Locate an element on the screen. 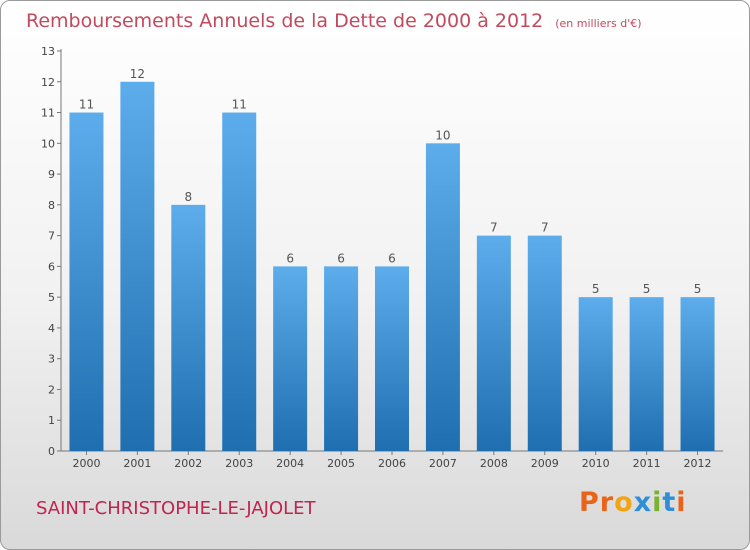  y-tick-label: 1 is located at coordinates (51, 420).